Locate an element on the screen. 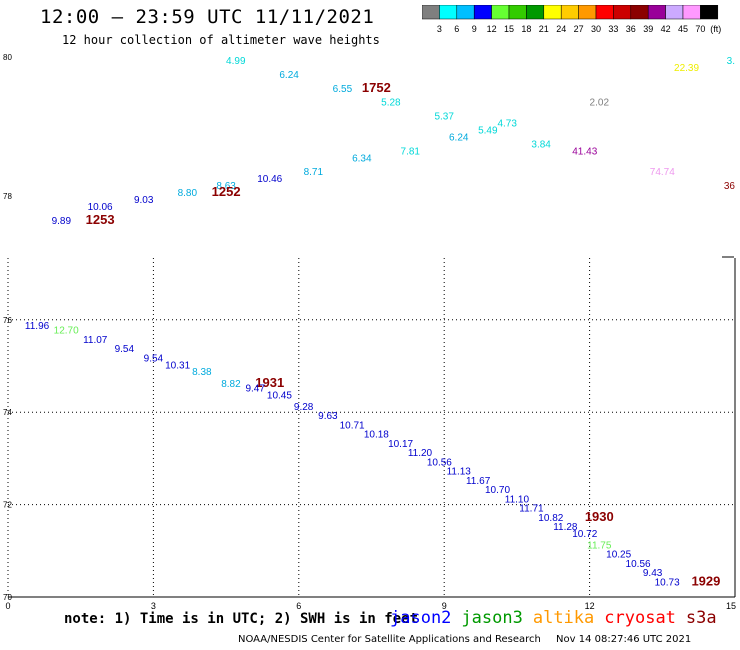  wave-height-label: 10.31 is located at coordinates (177, 365).